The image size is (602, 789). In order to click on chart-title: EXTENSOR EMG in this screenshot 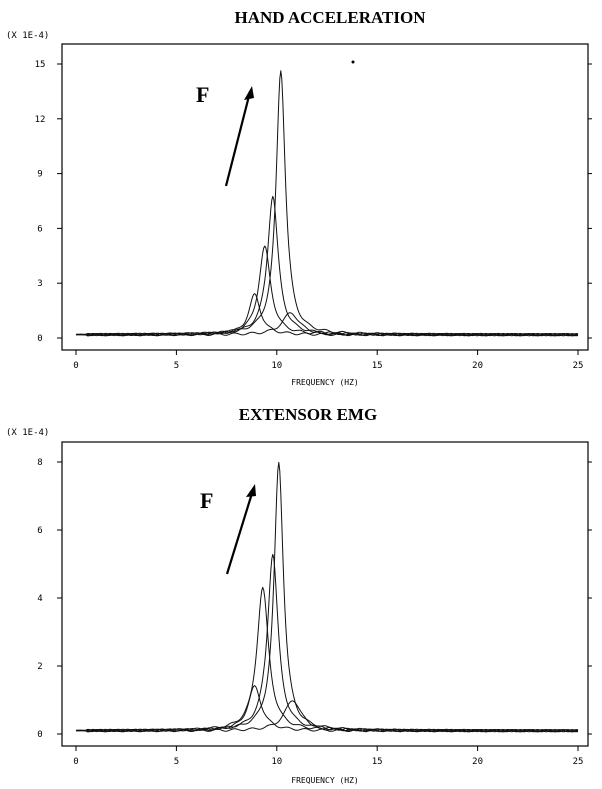, I will do `click(308, 414)`.